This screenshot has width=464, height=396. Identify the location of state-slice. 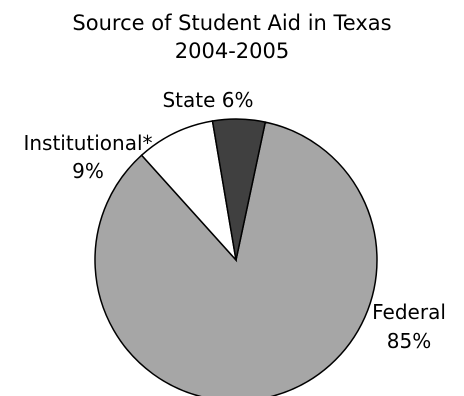
(239, 189).